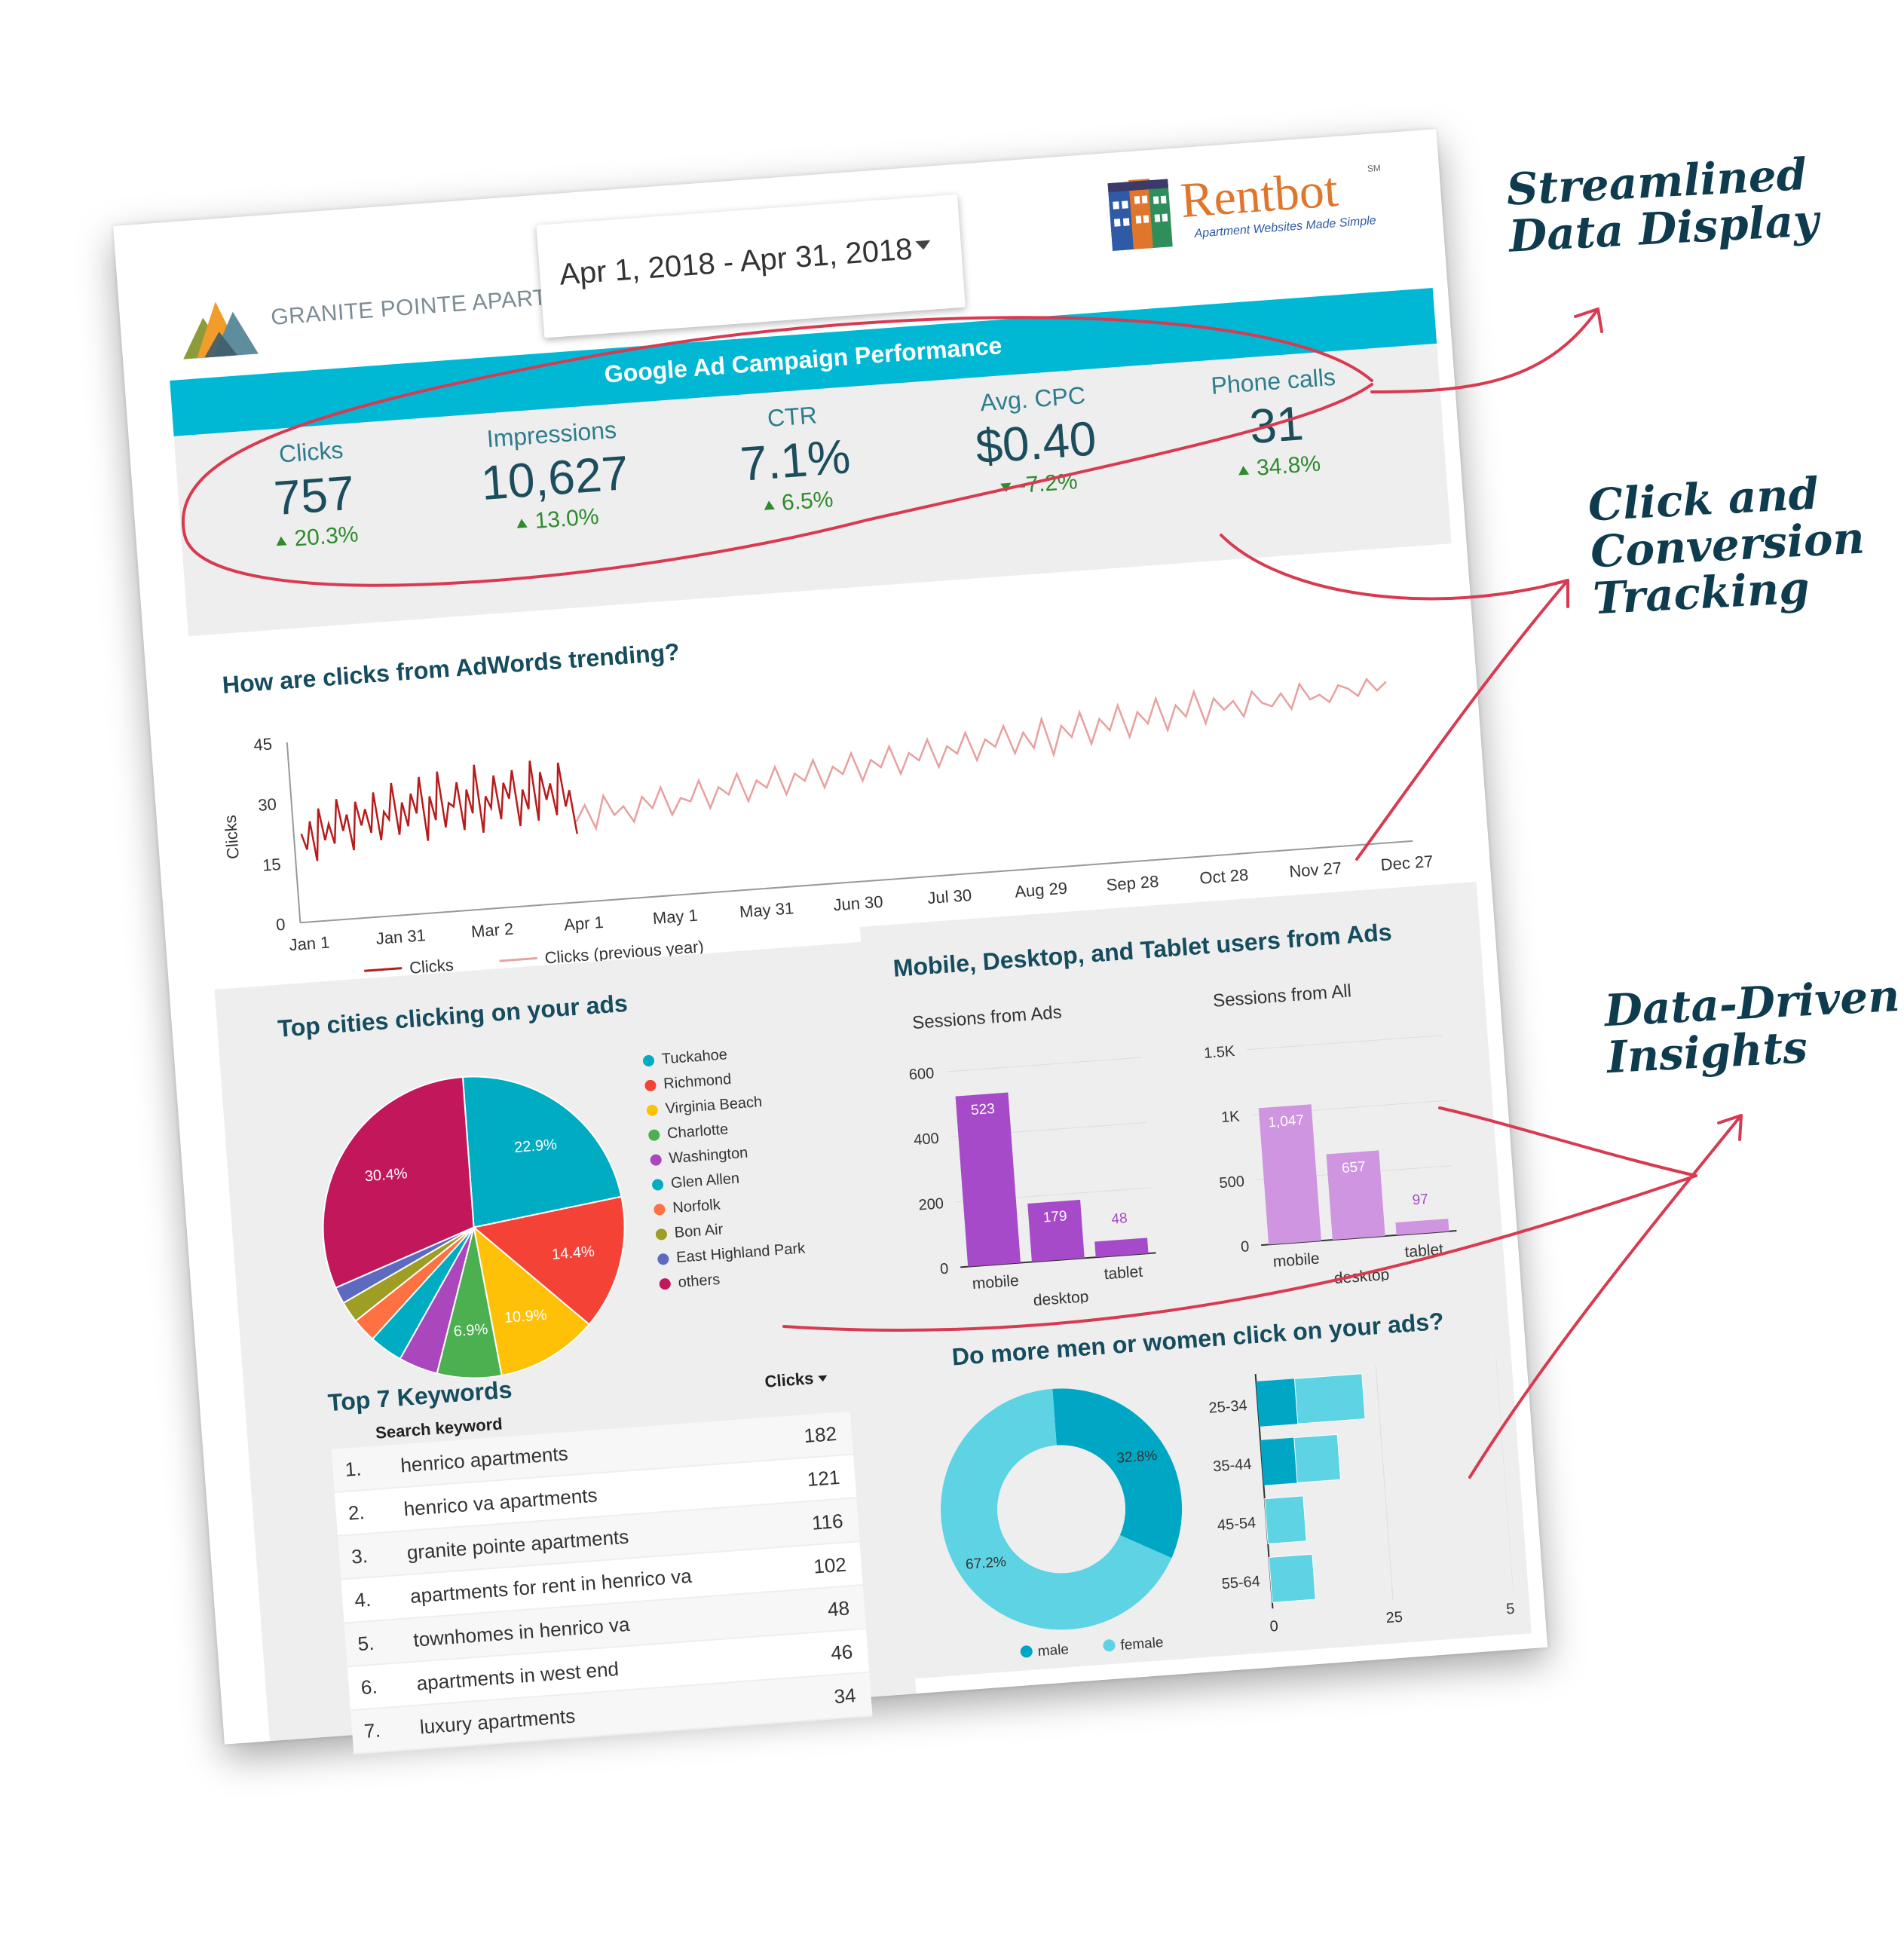  I want to click on bar-data-label: 657, so click(1353, 1167).